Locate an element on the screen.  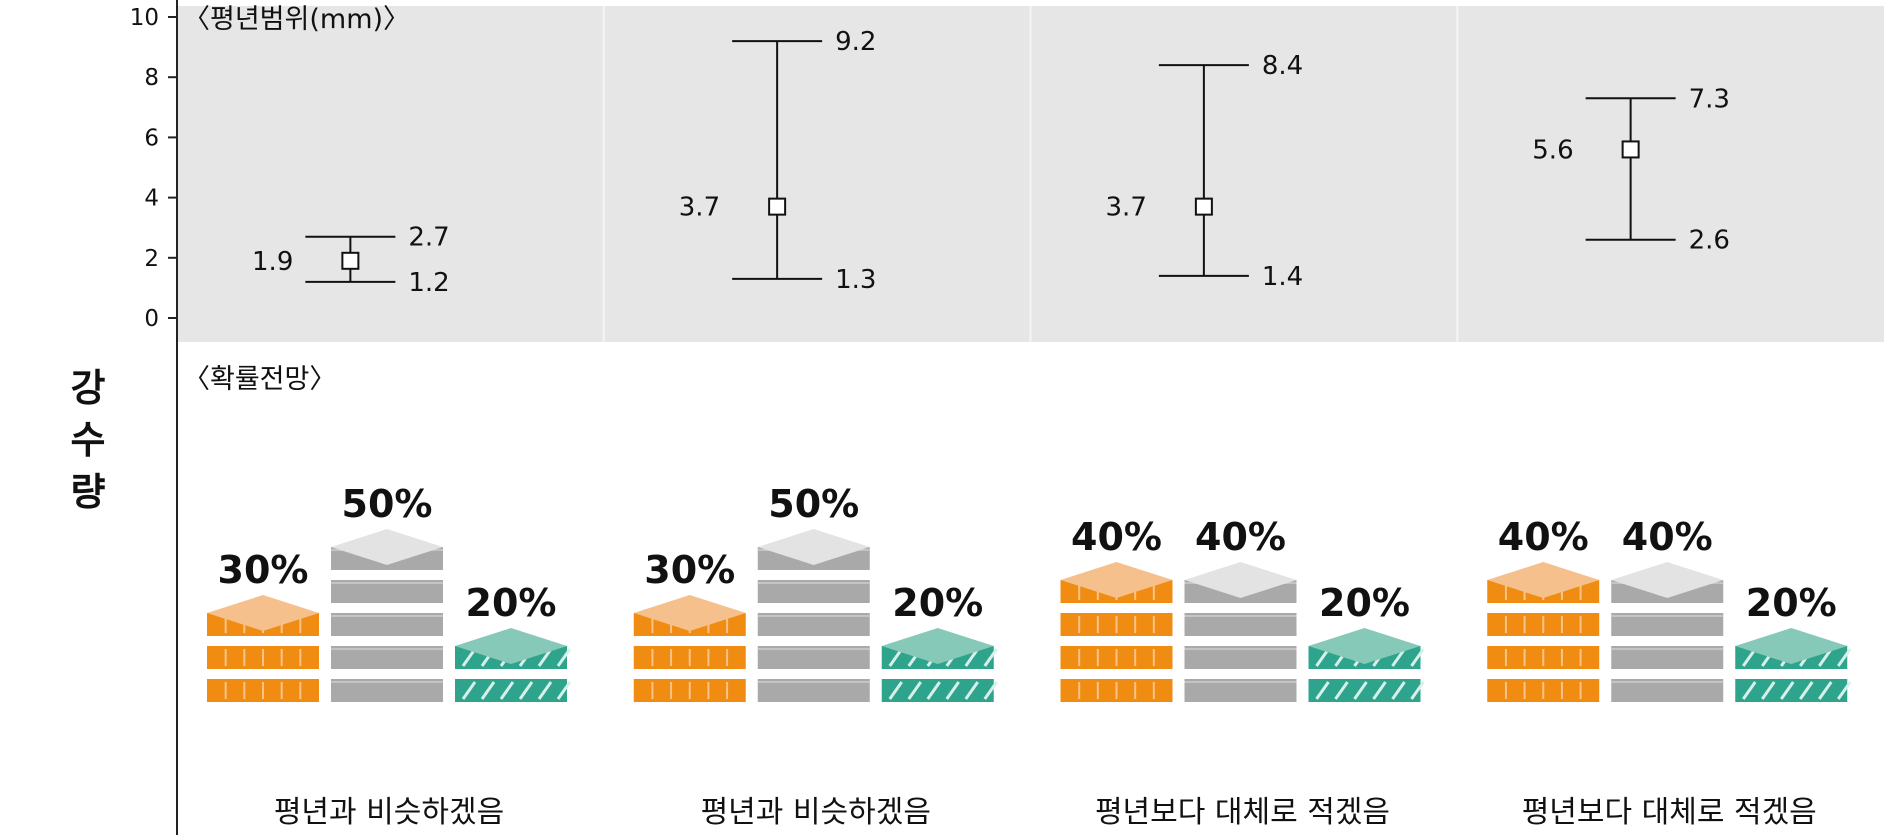
y-tick-label: 10 is located at coordinates (144, 18).